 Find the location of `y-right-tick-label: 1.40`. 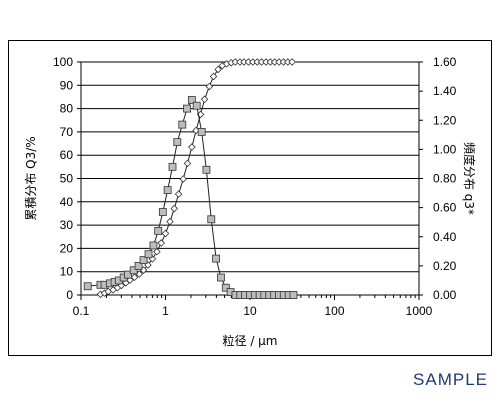

y-right-tick-label: 1.40 is located at coordinates (445, 91).